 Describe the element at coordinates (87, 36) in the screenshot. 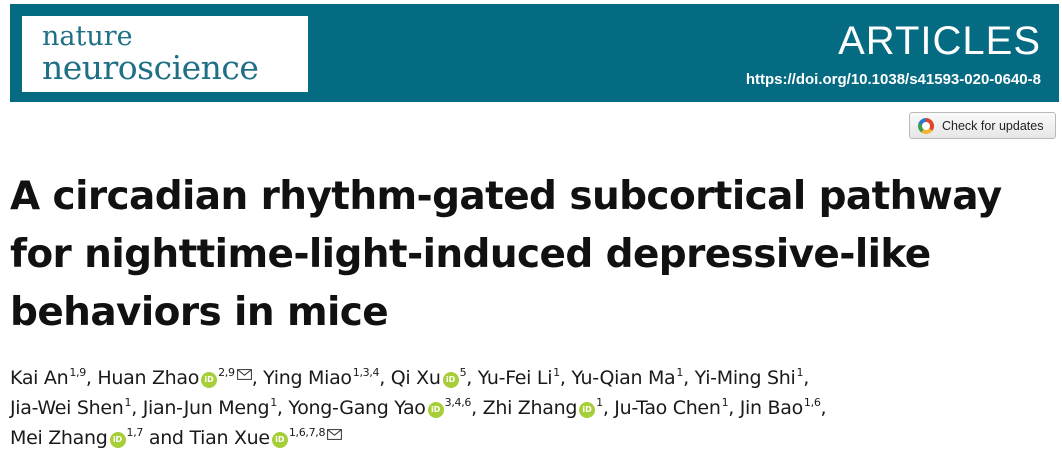

I see `logo-text-nature: nature` at that location.